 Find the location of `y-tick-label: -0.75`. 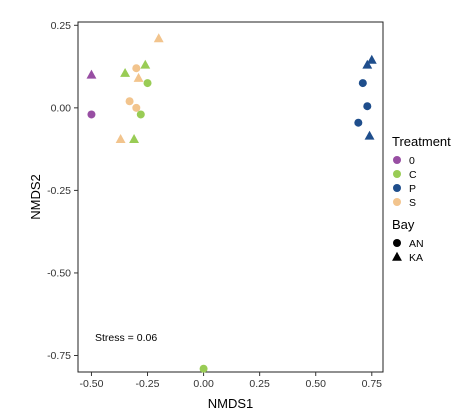

y-tick-label: -0.75 is located at coordinates (59, 356).